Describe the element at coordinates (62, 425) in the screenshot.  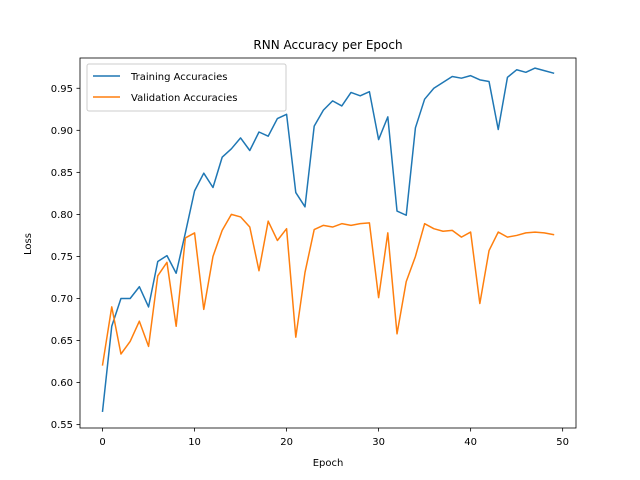
I see `y-tick-label: 0.55` at that location.